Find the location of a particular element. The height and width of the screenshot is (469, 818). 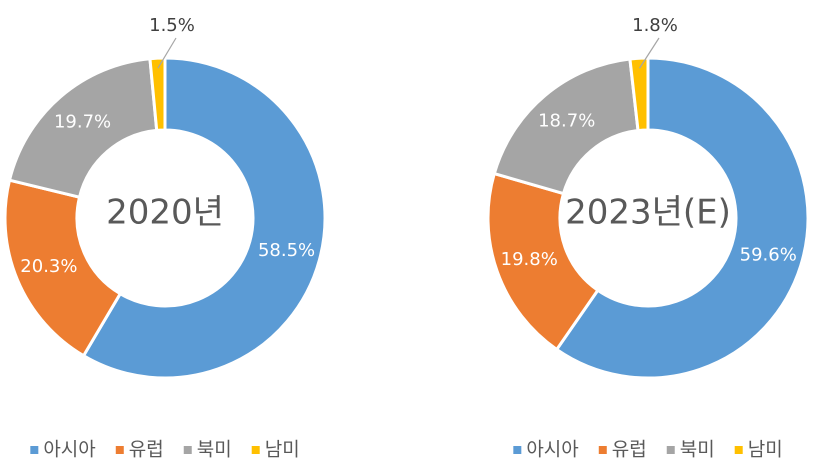

data-label: 1.8% is located at coordinates (655, 25).